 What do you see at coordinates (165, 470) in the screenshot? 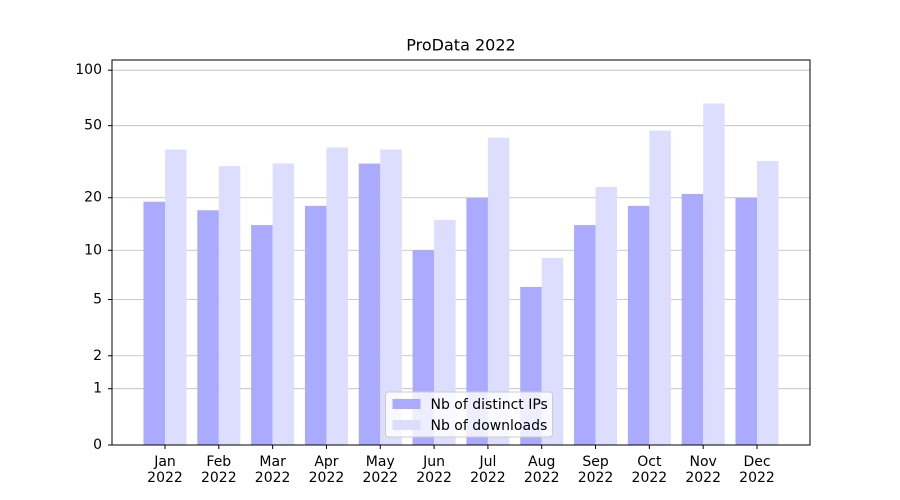
I see `x-tick-label: Jan 2022` at bounding box center [165, 470].